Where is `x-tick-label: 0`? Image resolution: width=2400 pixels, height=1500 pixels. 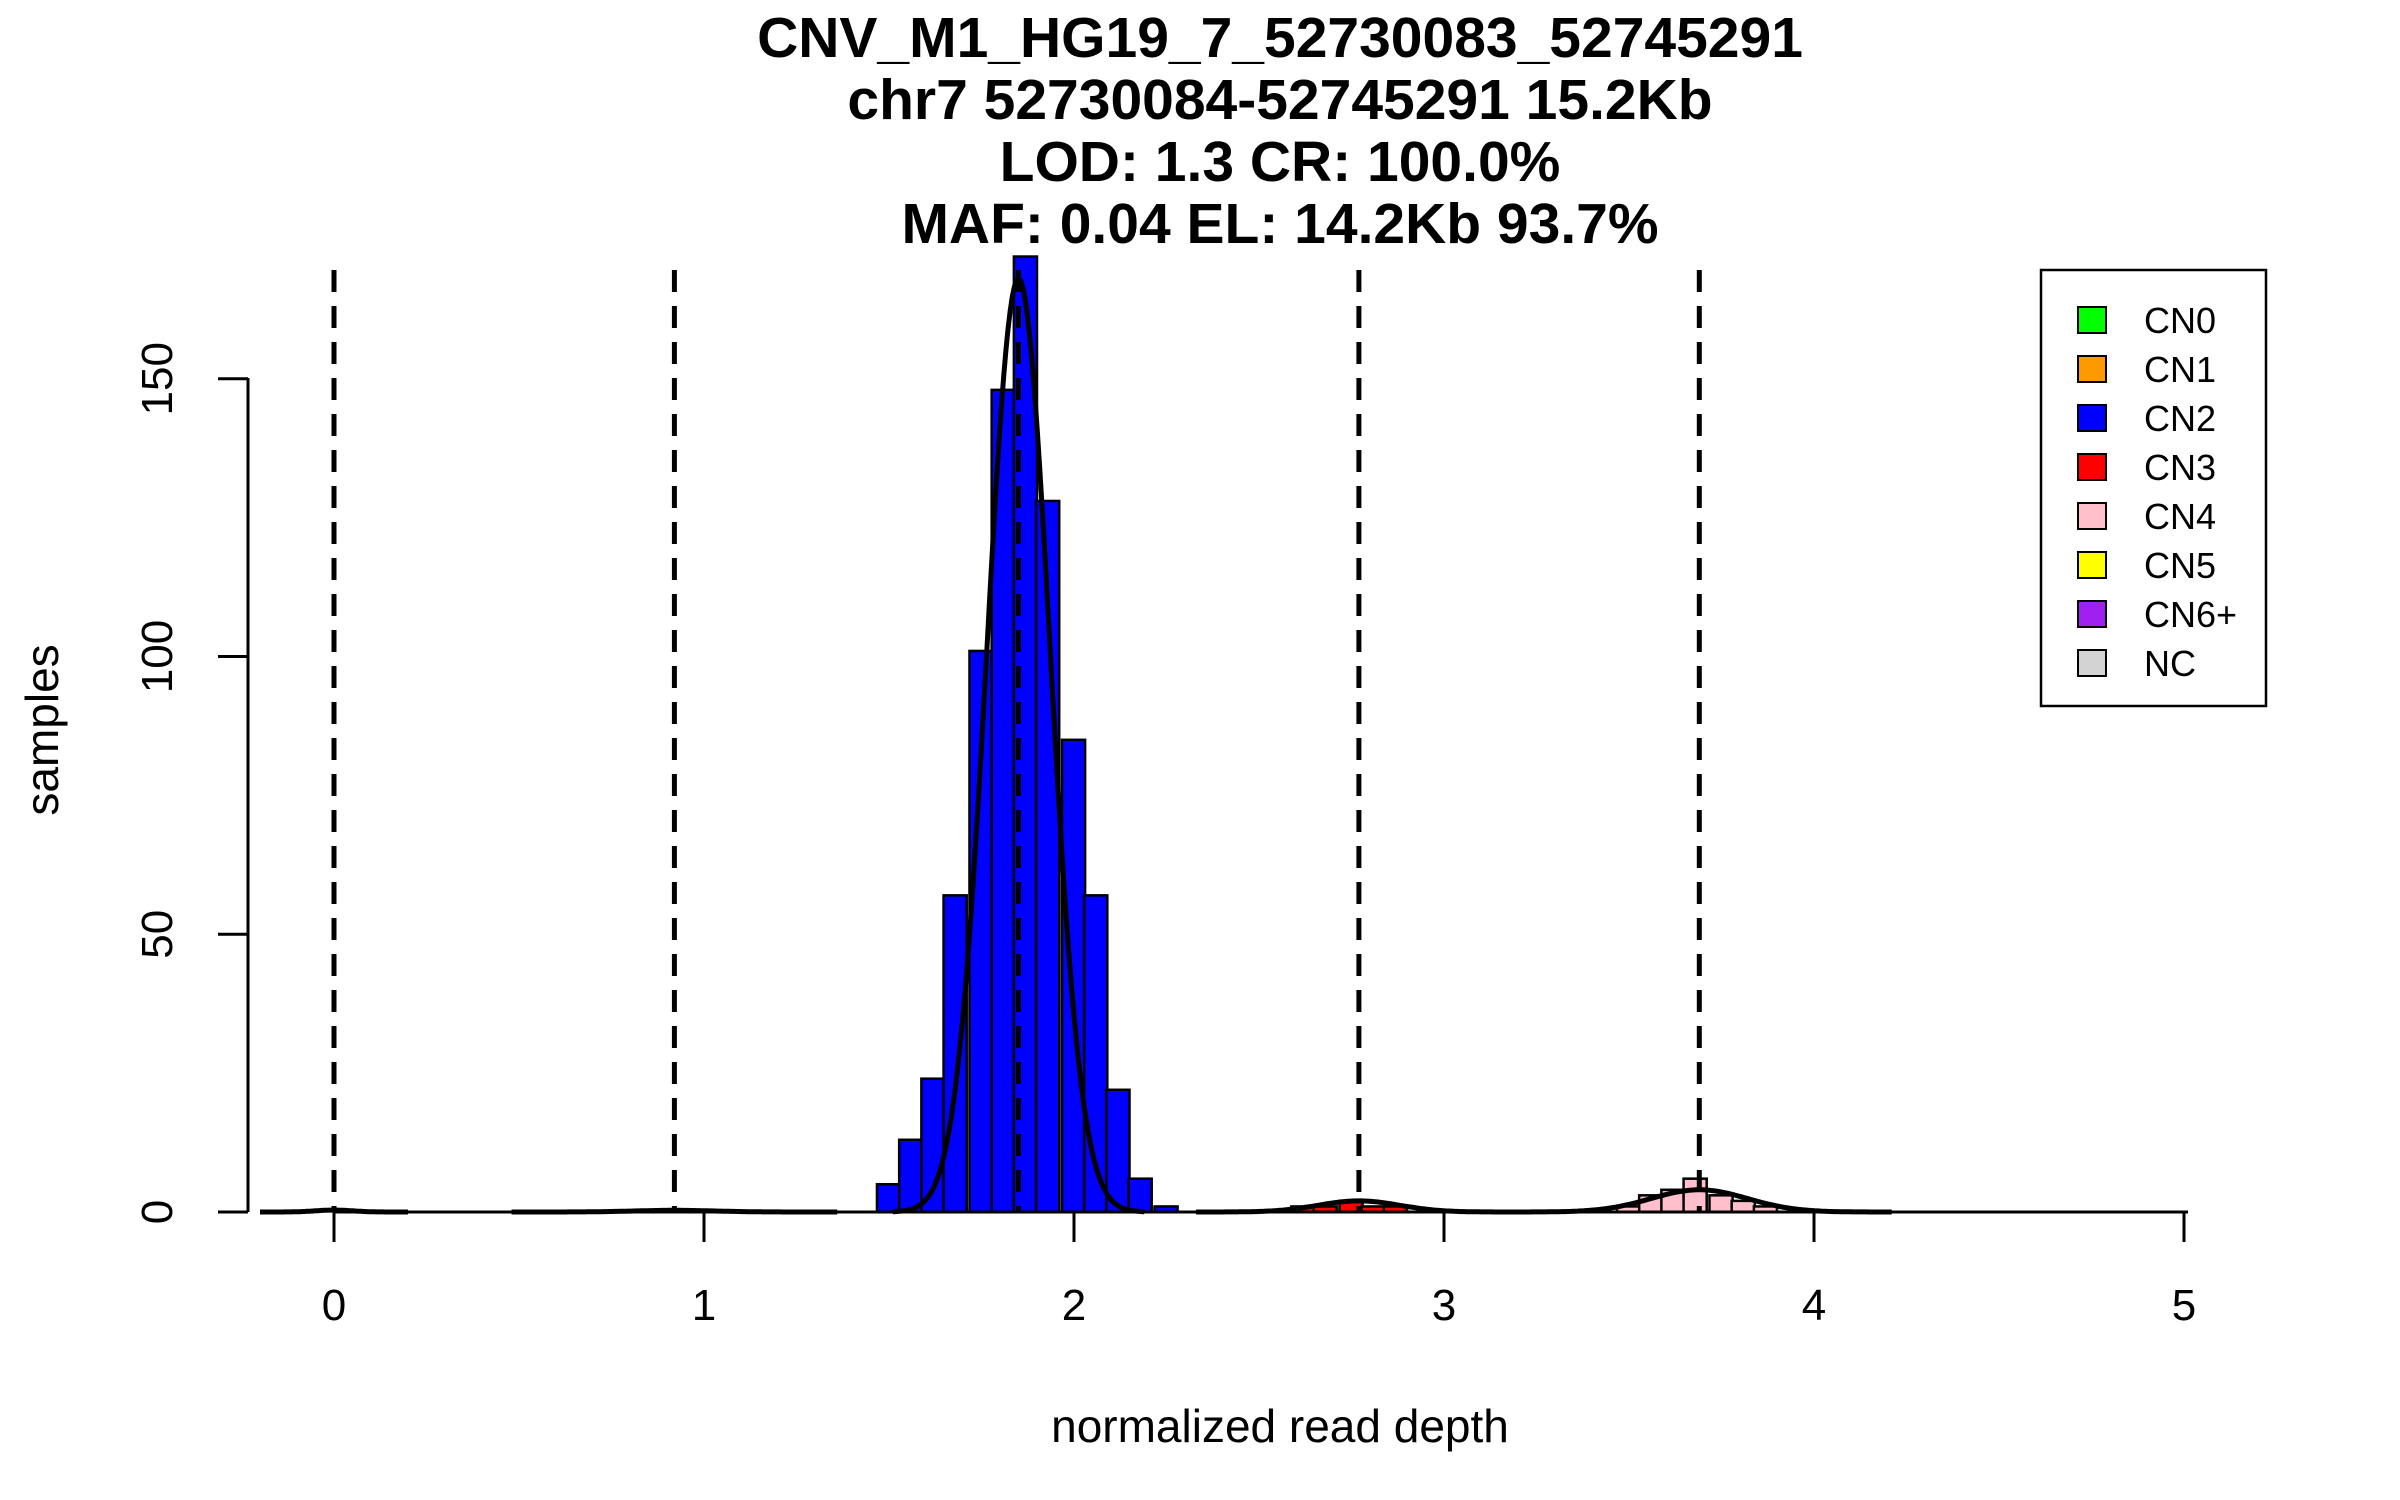
x-tick-label: 0 is located at coordinates (334, 1305).